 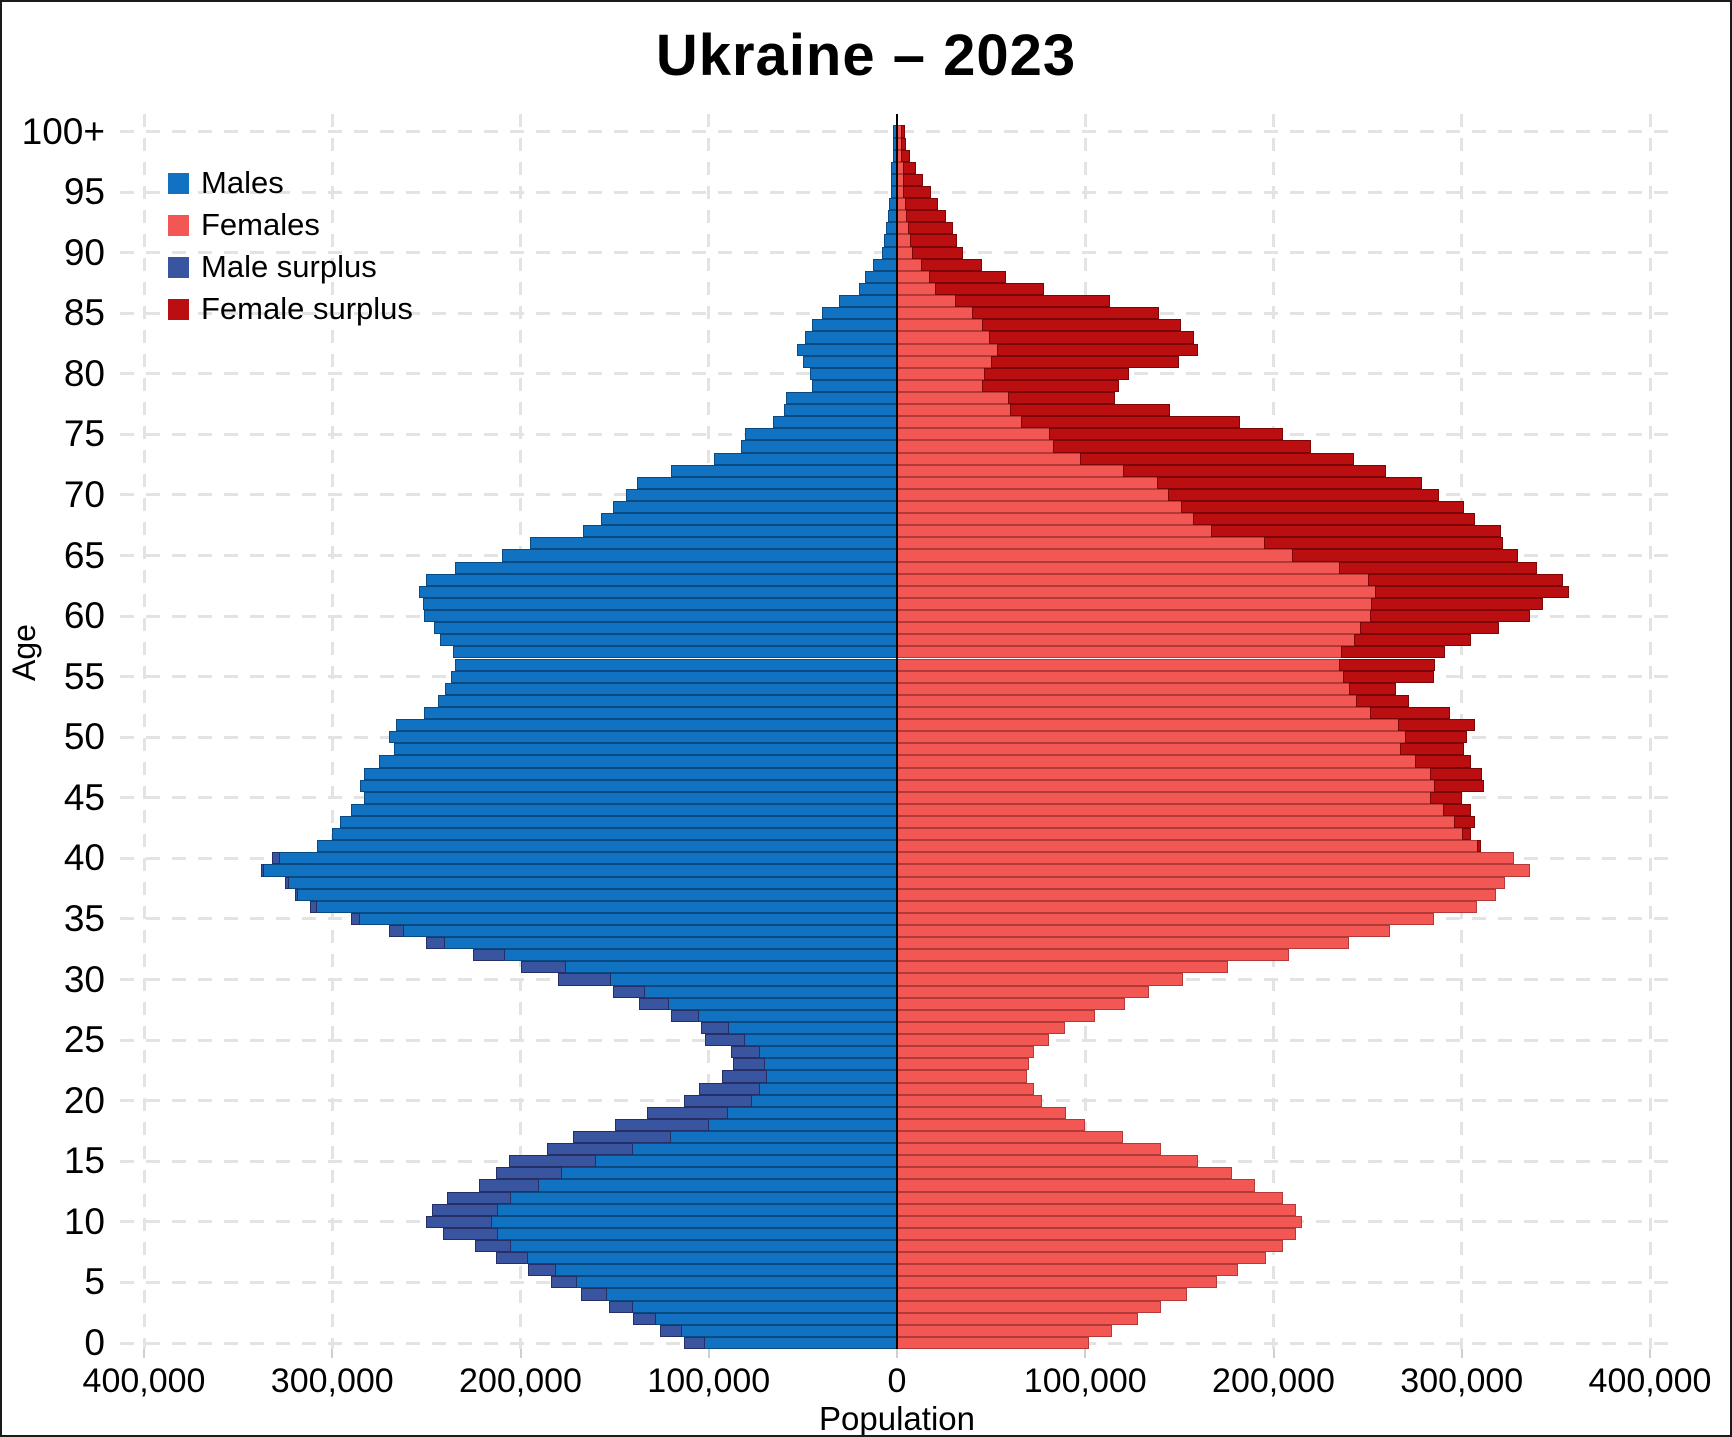 I want to click on males-swatch-icon, so click(x=178, y=183).